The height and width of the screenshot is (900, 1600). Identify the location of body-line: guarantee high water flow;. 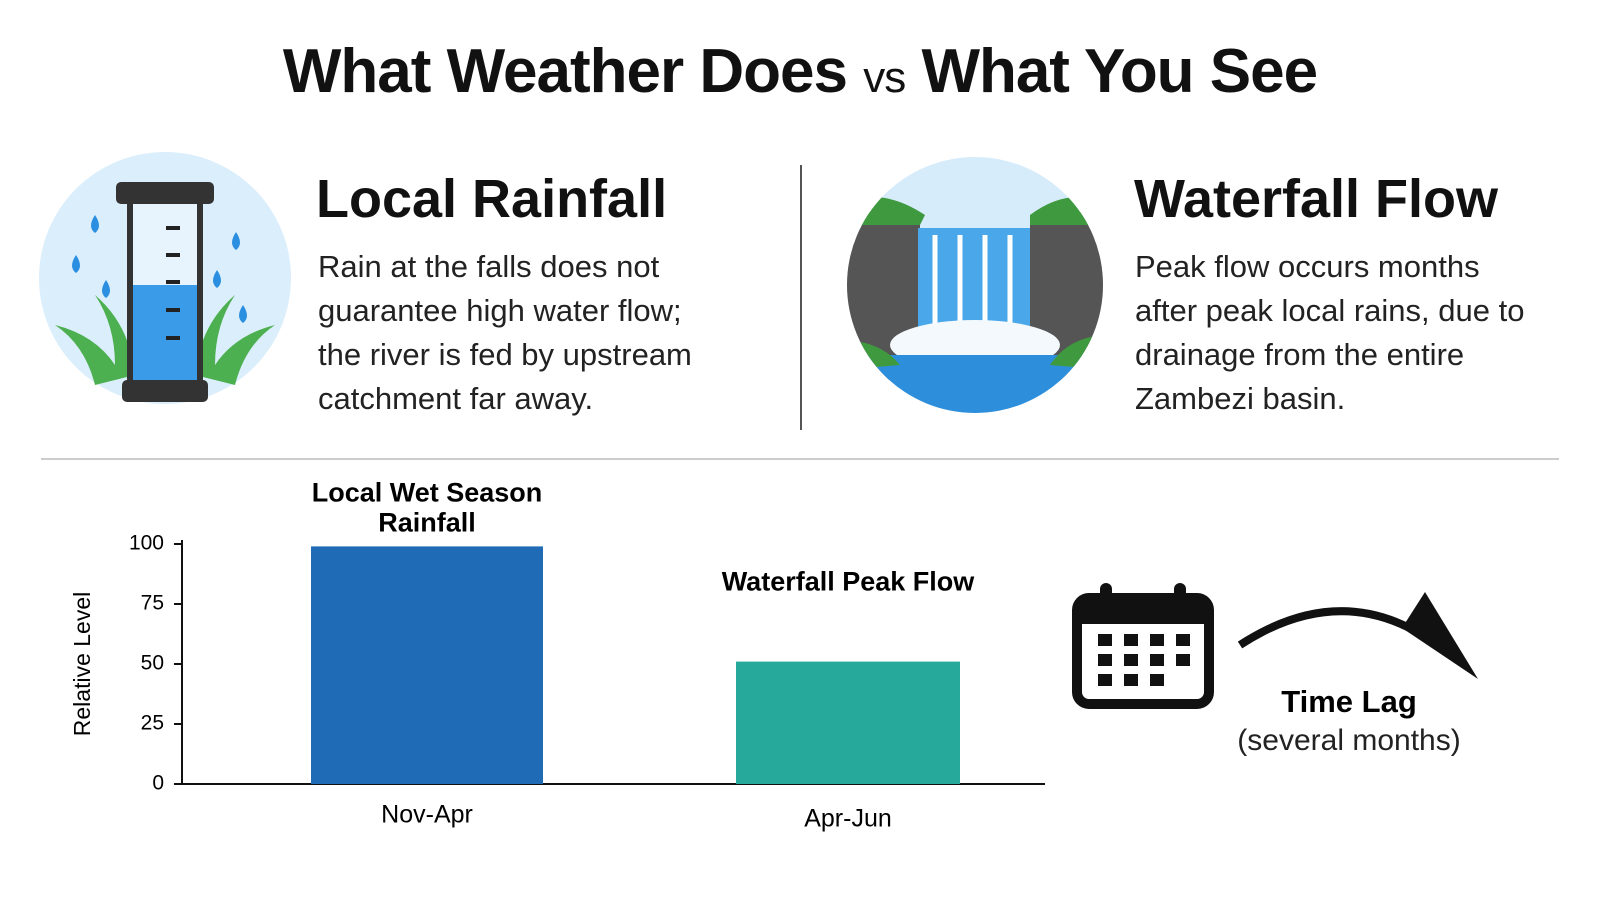
(500, 310).